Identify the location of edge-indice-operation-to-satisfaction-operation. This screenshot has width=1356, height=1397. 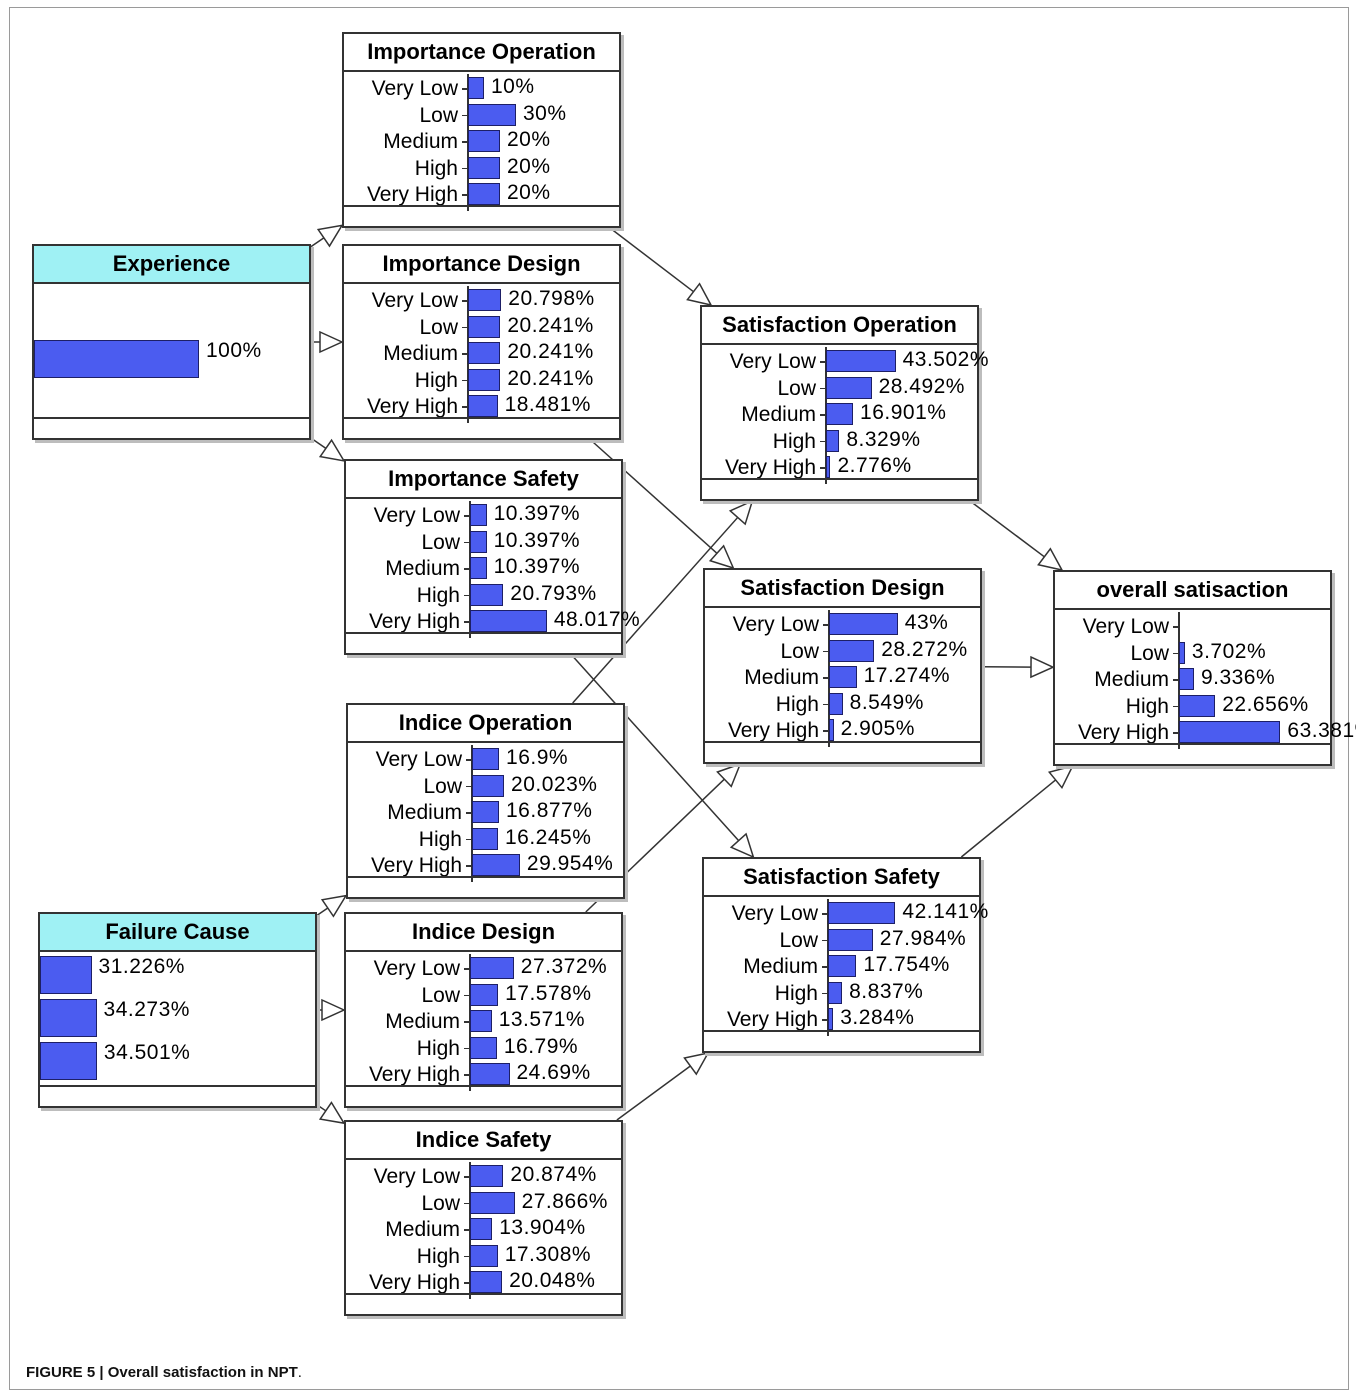
(663, 601).